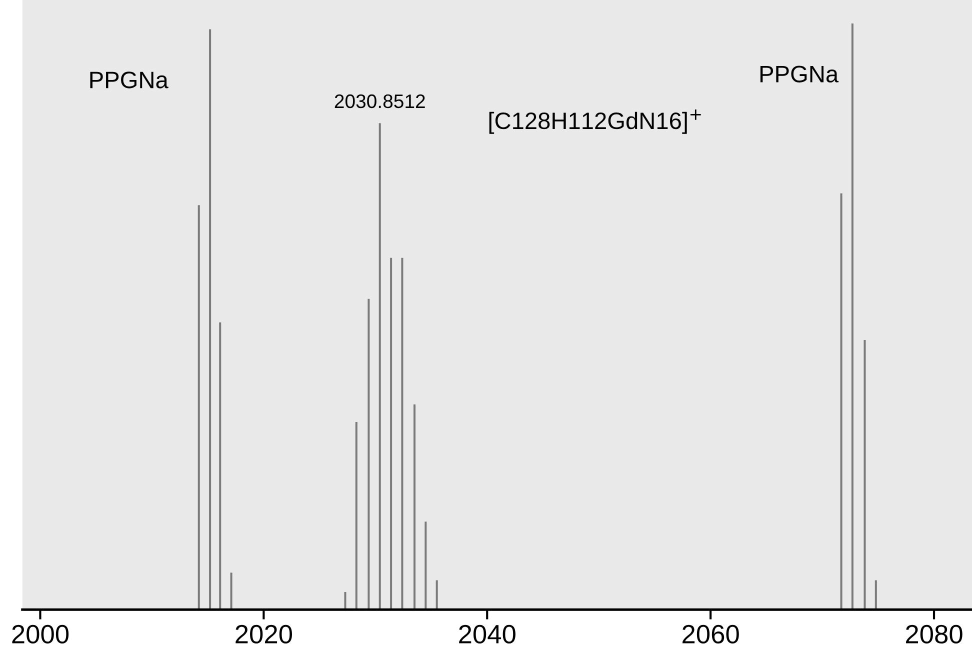 This screenshot has height=659, width=972. Describe the element at coordinates (264, 634) in the screenshot. I see `x-tick-label: 2020` at that location.